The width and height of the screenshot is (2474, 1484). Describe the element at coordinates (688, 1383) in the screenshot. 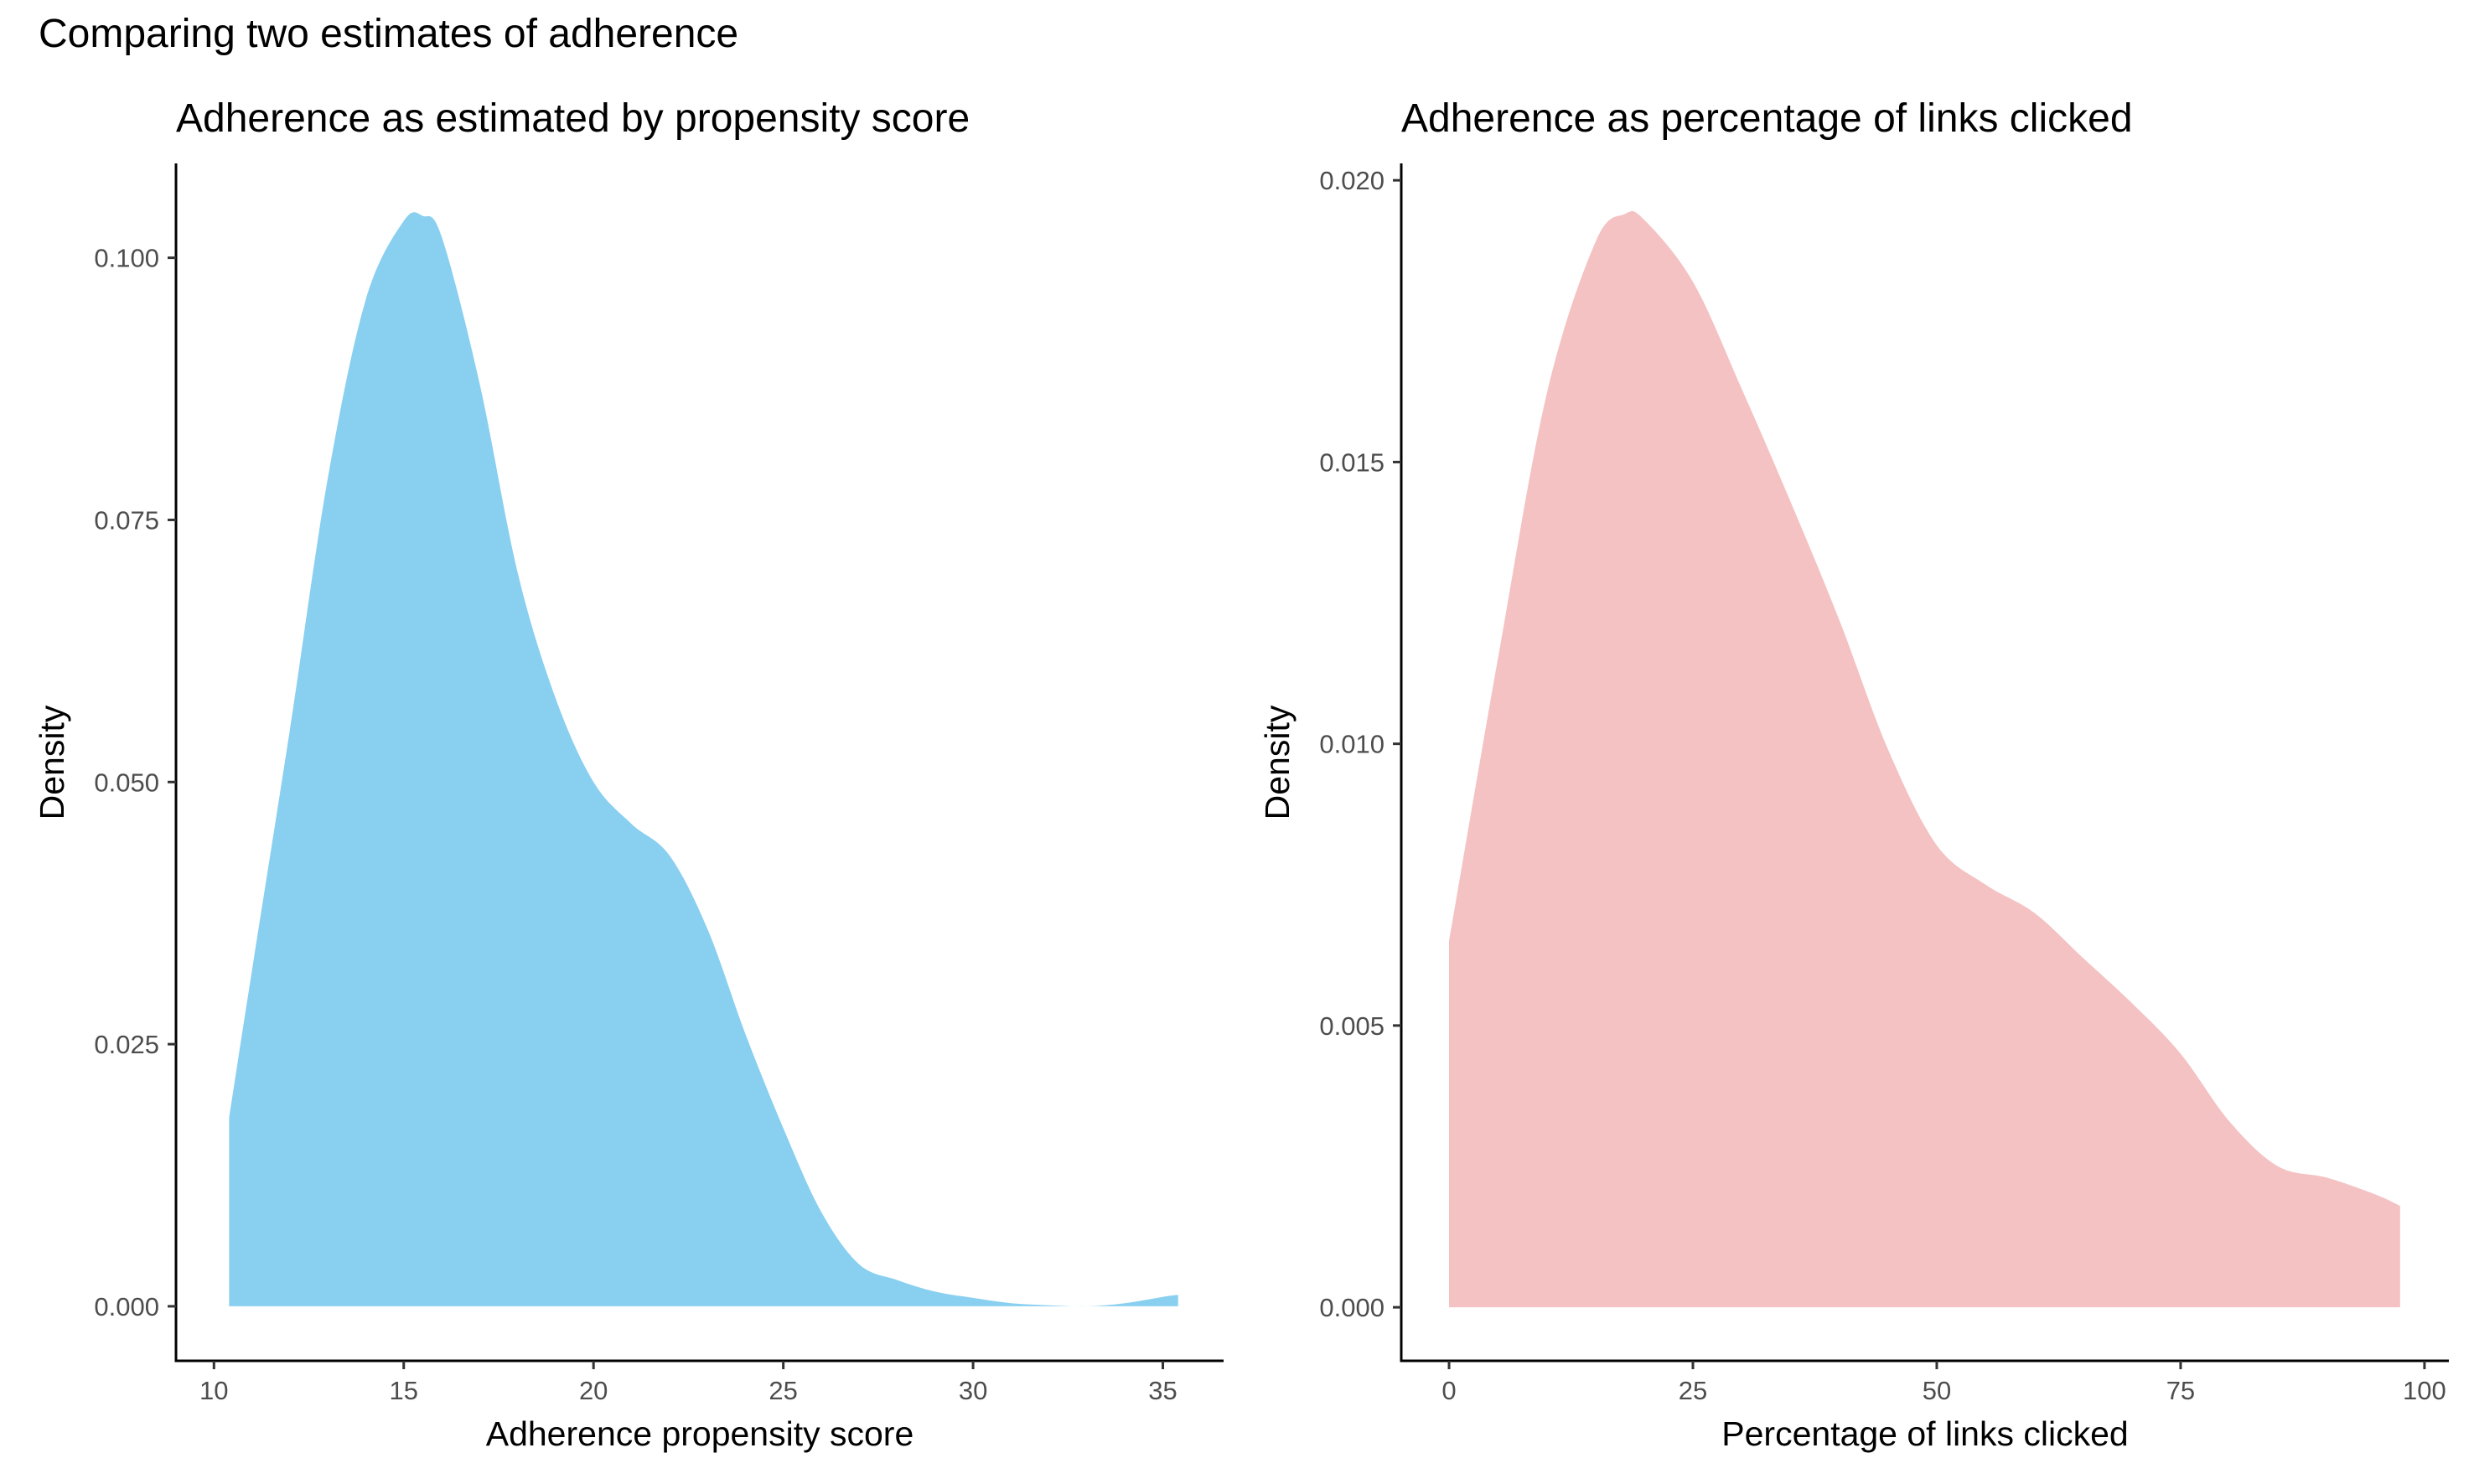

I see `x-axis-ticks: 10 15 20 25 30 35` at that location.